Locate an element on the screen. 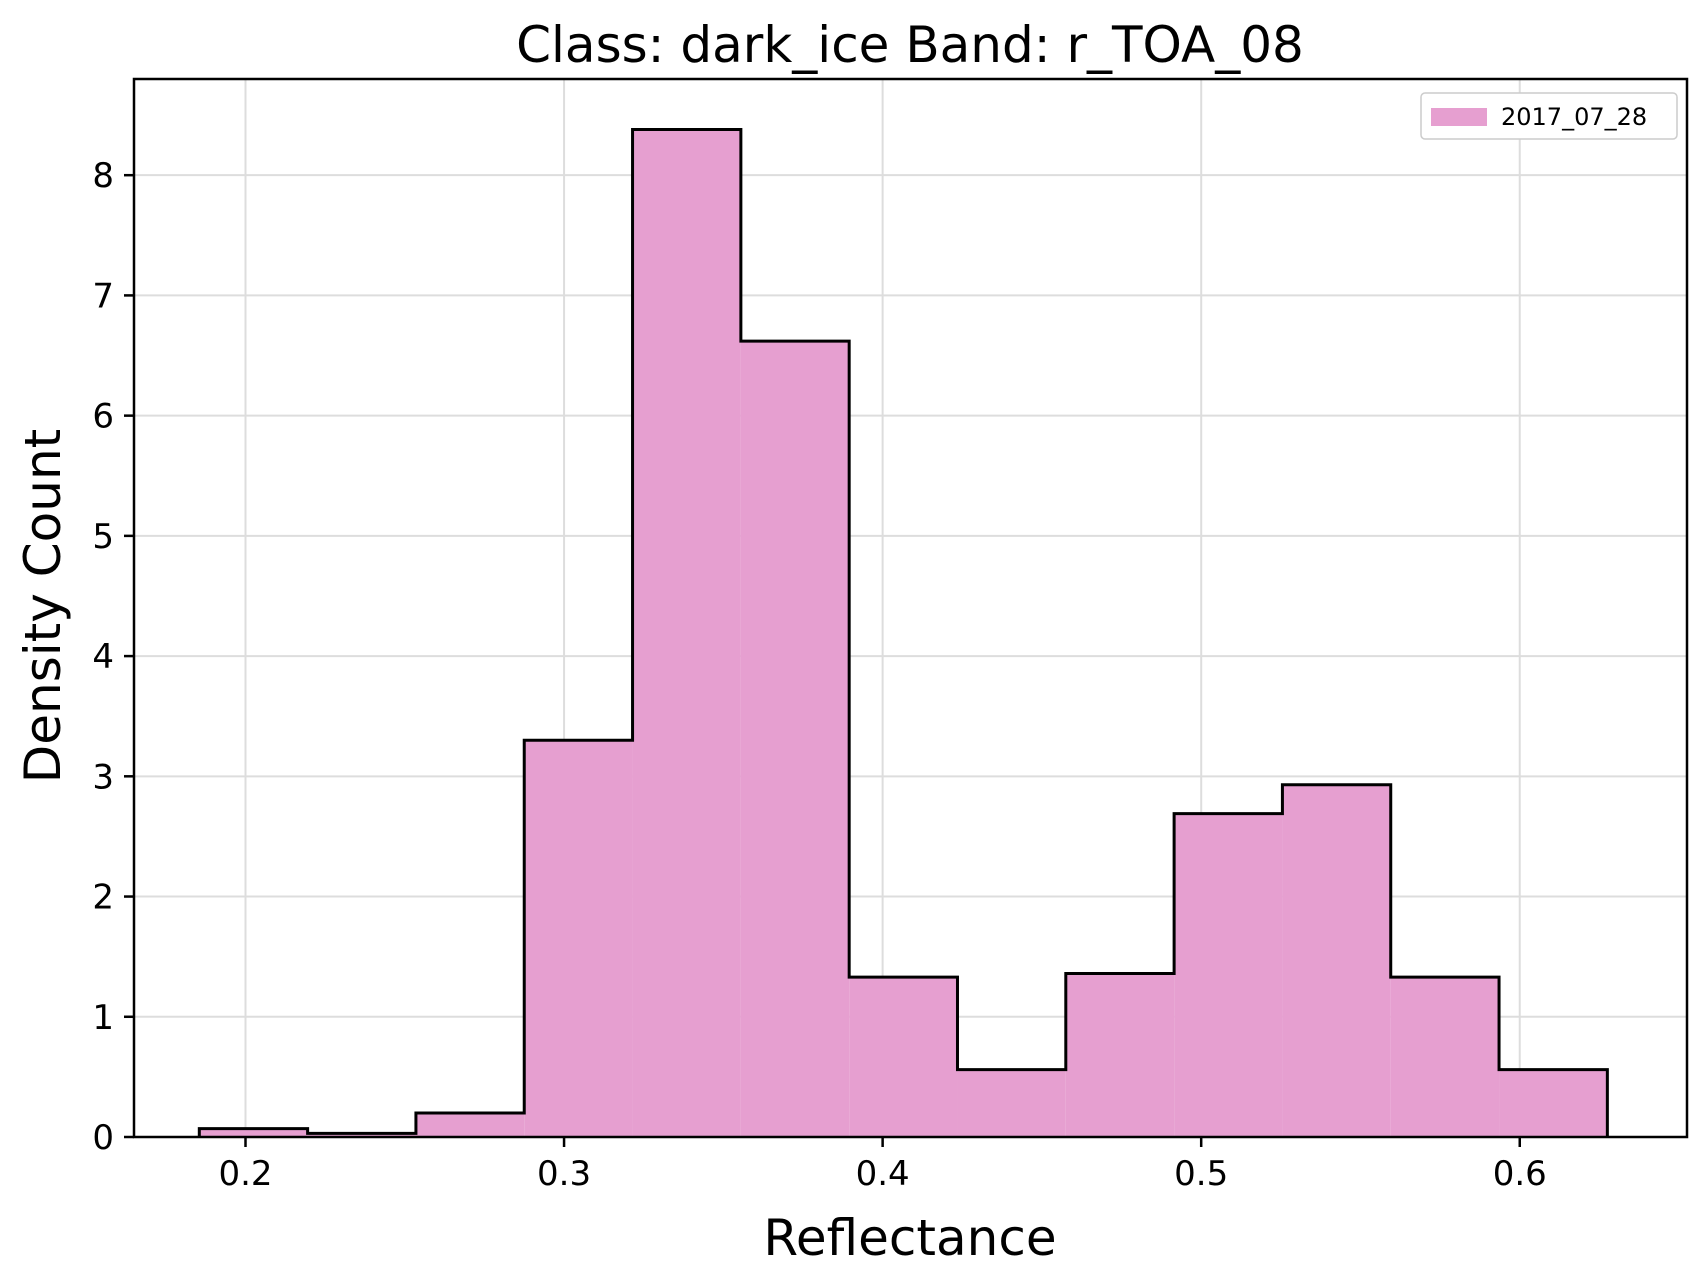 The image size is (1702, 1283). y-tick-label-0: 0 is located at coordinates (103, 1138).